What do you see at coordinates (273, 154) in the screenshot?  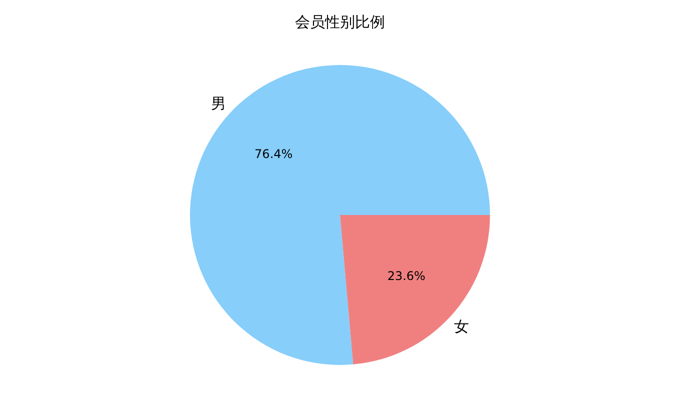 I see `data-label: 76.4%` at bounding box center [273, 154].